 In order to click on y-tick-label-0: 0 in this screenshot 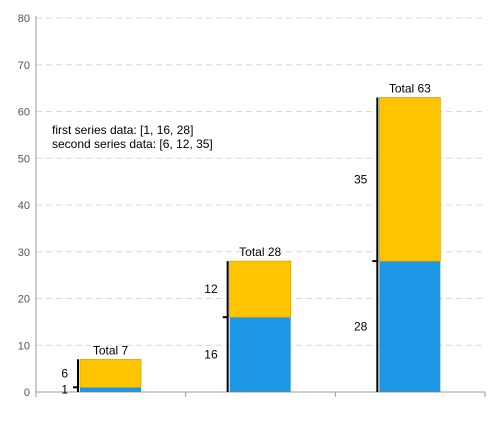, I will do `click(27, 393)`.